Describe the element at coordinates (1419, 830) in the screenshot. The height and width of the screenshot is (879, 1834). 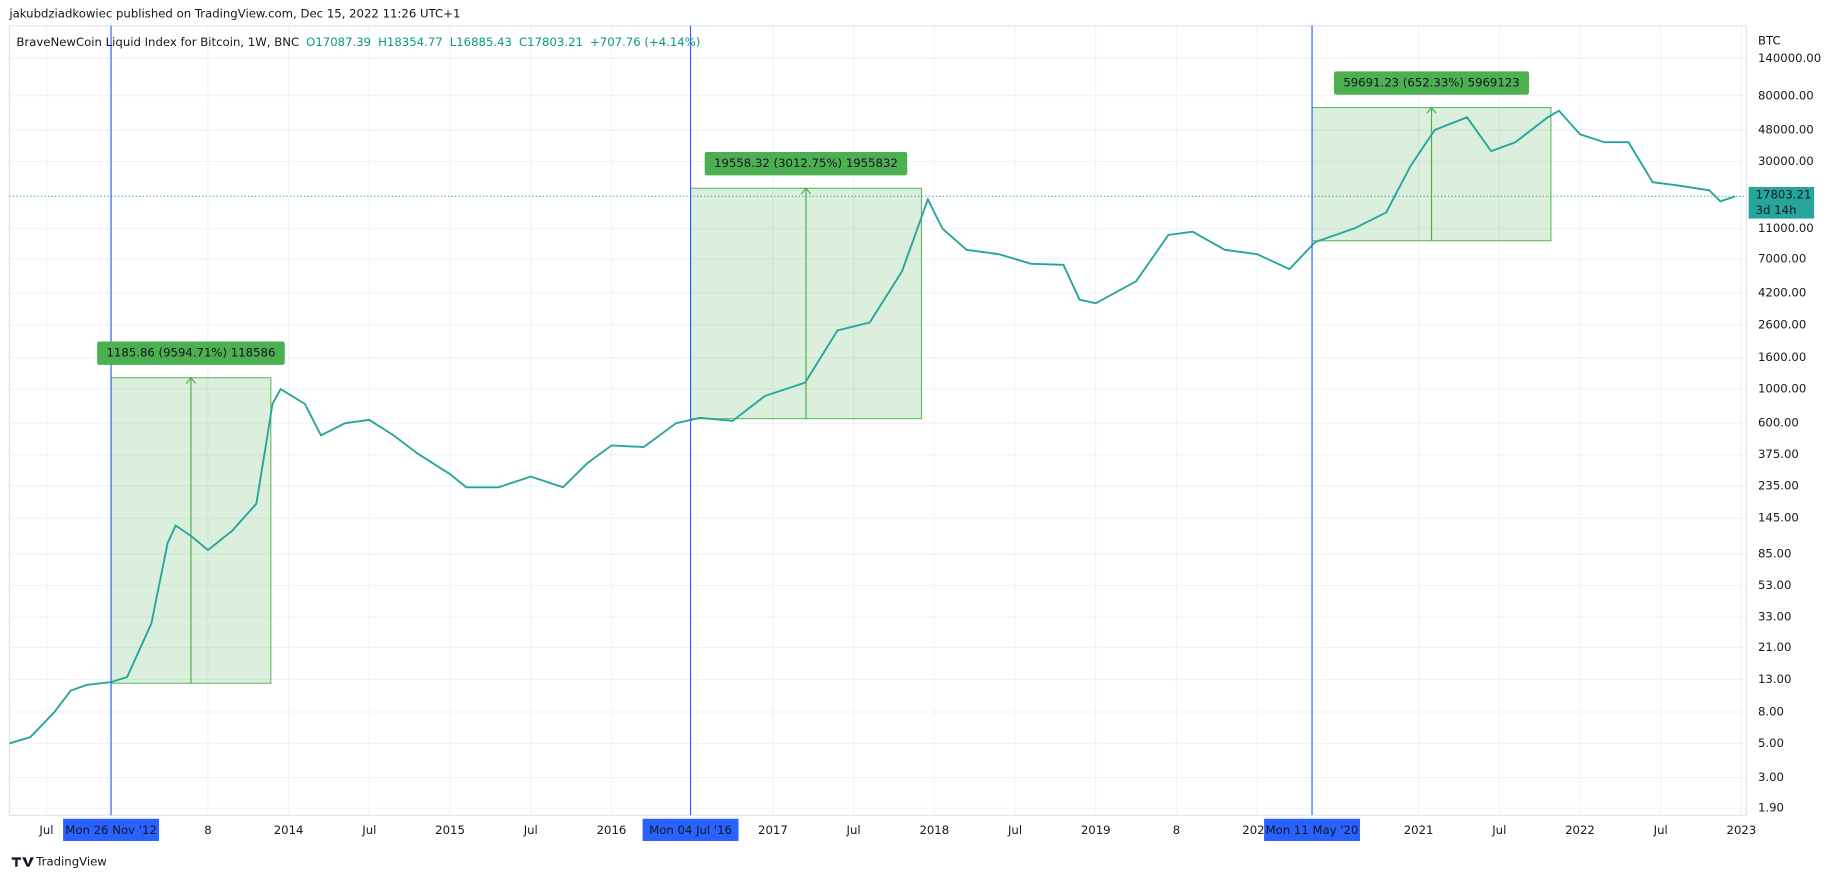
I see `x-tick-label: 2021` at that location.